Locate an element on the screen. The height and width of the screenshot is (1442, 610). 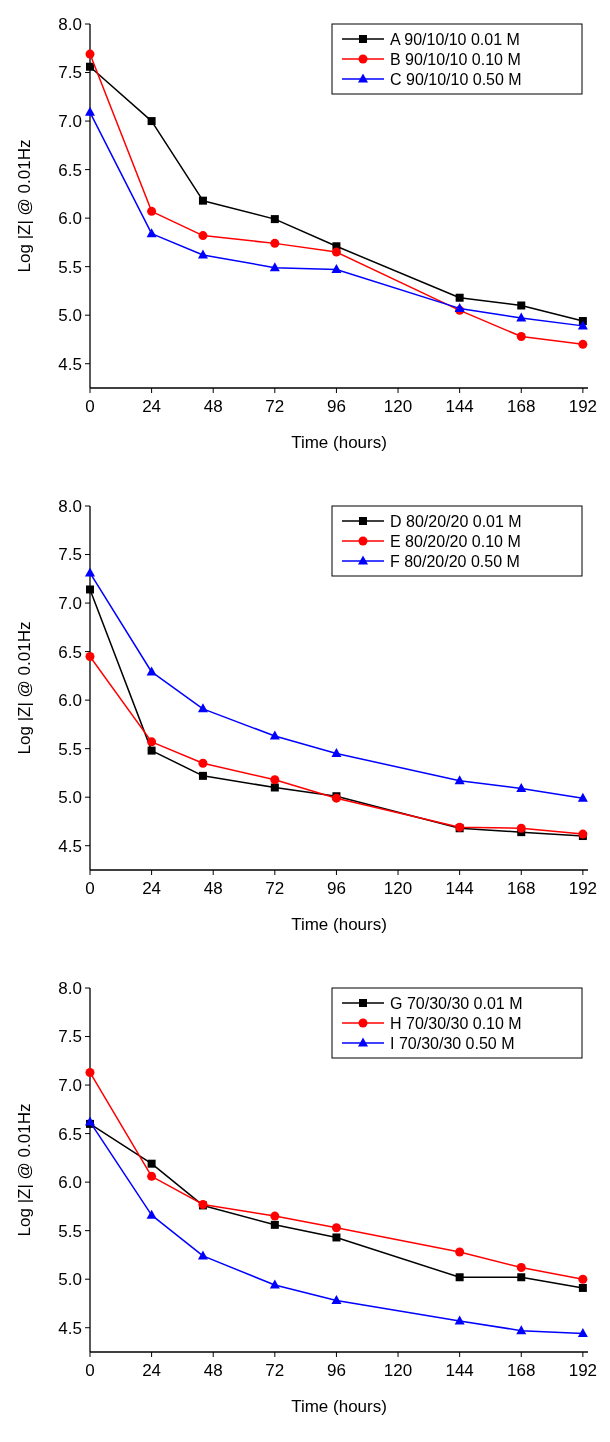
x-axis-title: Time (hours) is located at coordinates (339, 924).